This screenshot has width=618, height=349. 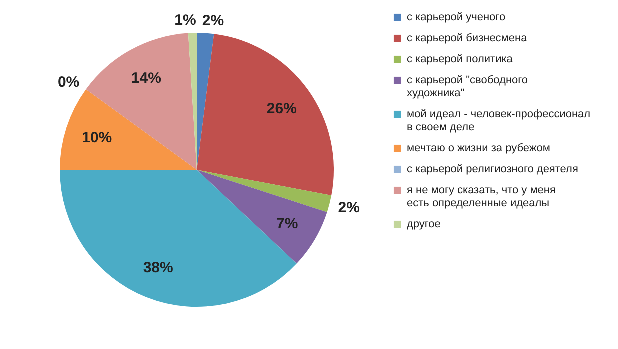 What do you see at coordinates (158, 268) in the screenshot?
I see `data-label: 38%` at bounding box center [158, 268].